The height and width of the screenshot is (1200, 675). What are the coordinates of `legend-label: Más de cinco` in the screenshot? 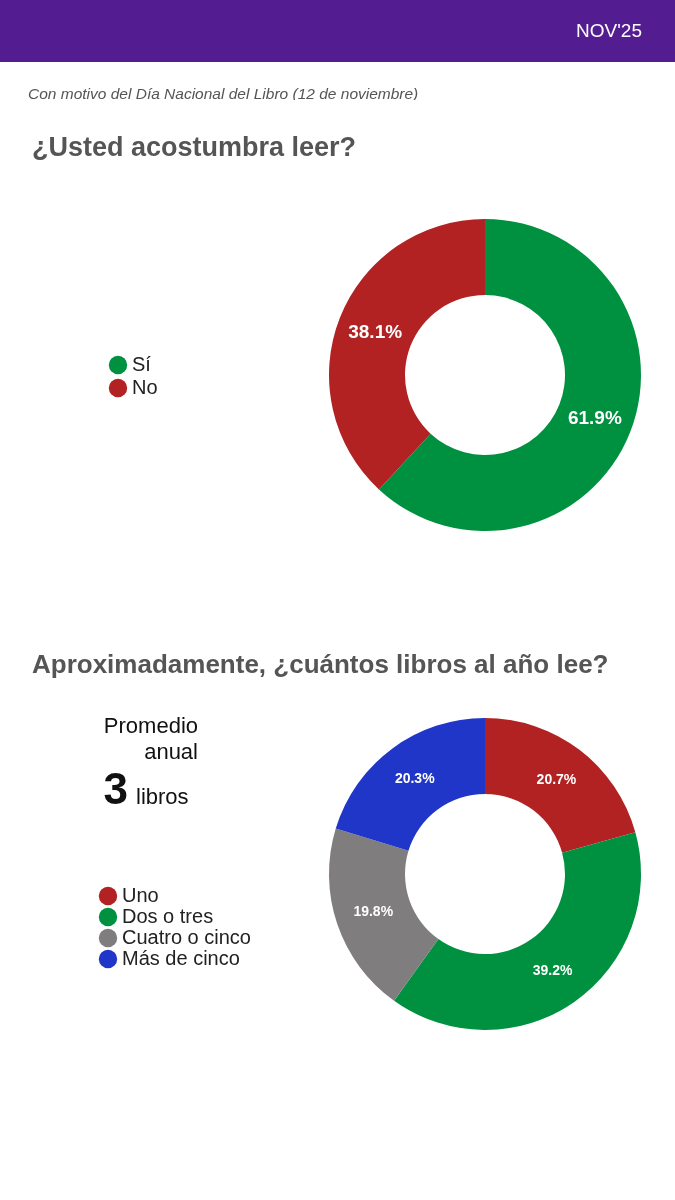 It's located at (181, 958).